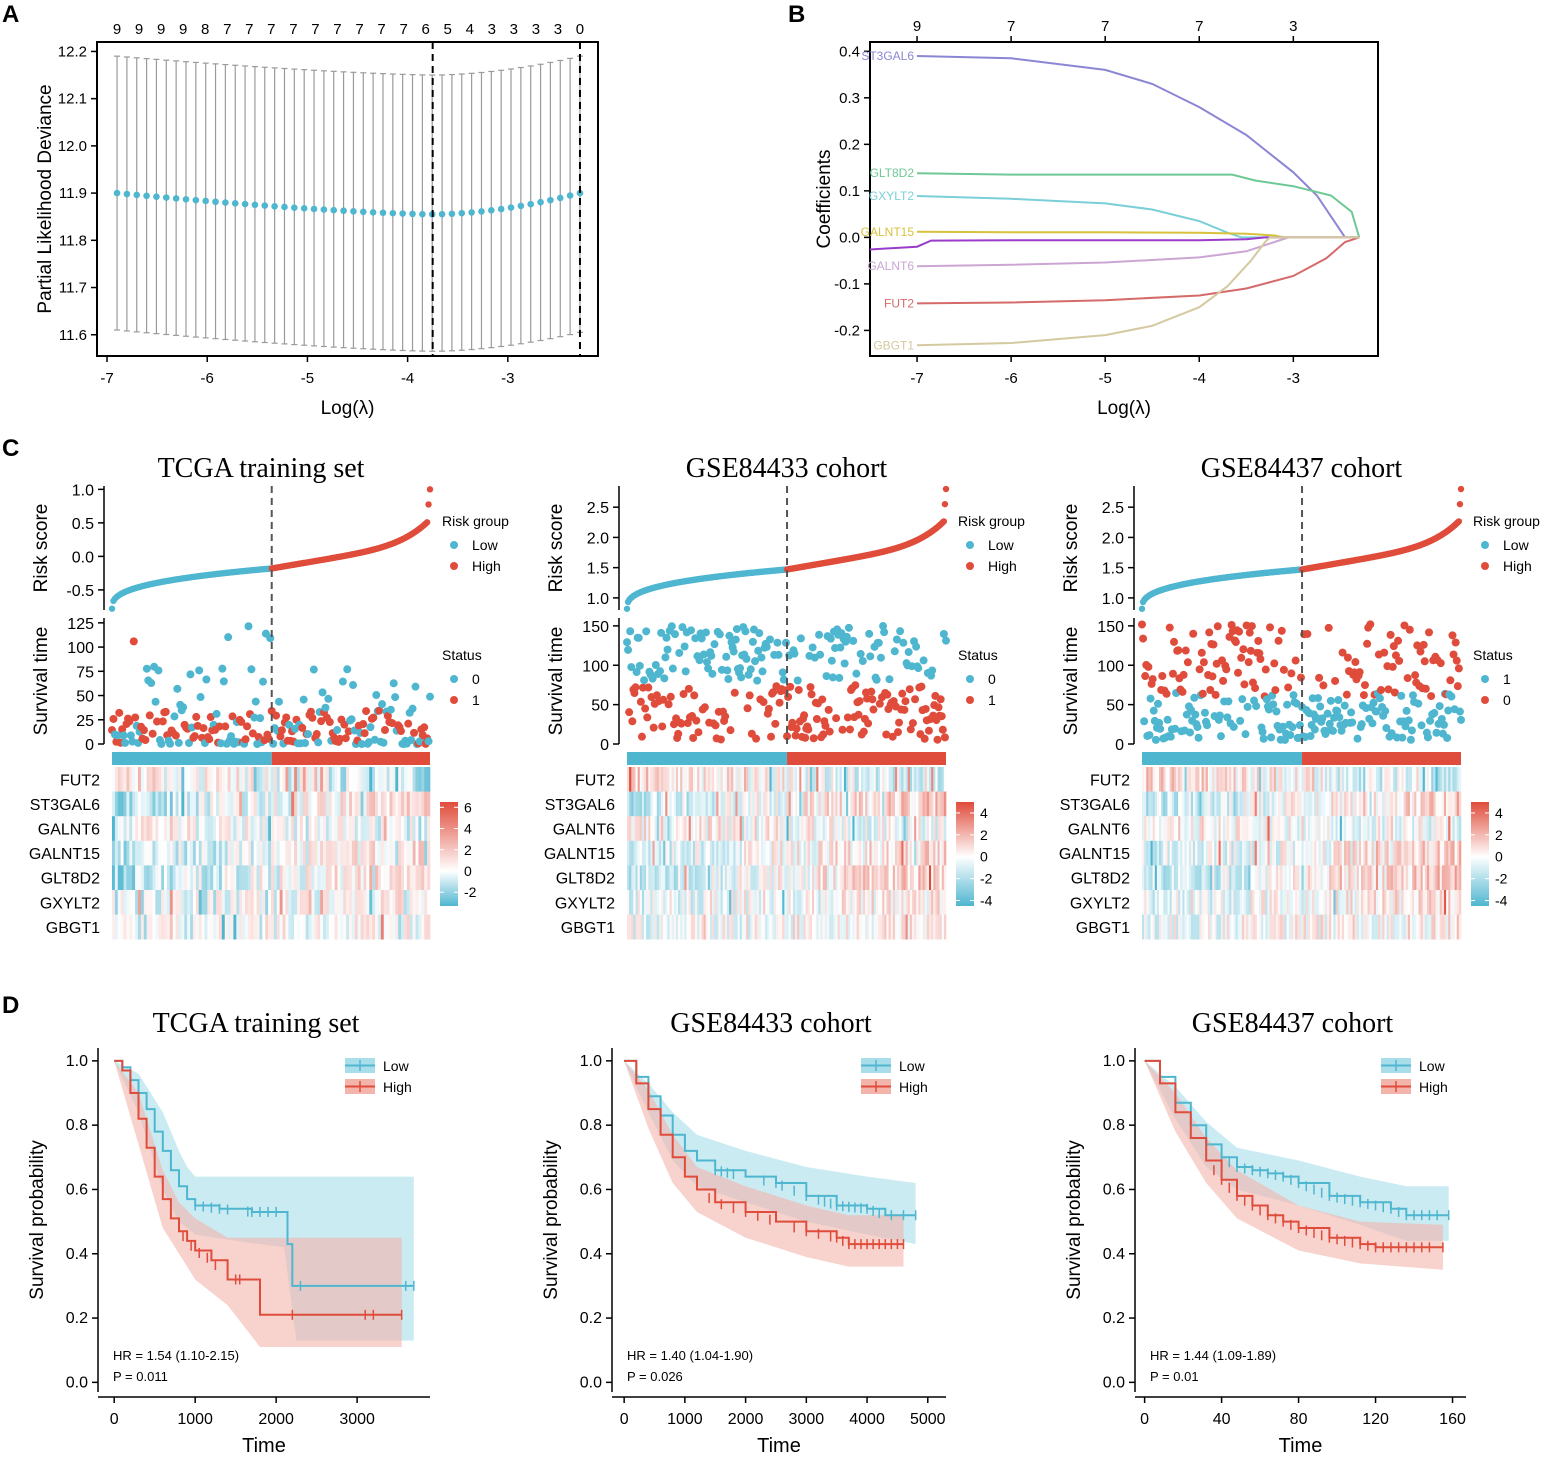 The height and width of the screenshot is (1459, 1549). Describe the element at coordinates (579, 854) in the screenshot. I see `gene-row-label: GALNT15` at that location.